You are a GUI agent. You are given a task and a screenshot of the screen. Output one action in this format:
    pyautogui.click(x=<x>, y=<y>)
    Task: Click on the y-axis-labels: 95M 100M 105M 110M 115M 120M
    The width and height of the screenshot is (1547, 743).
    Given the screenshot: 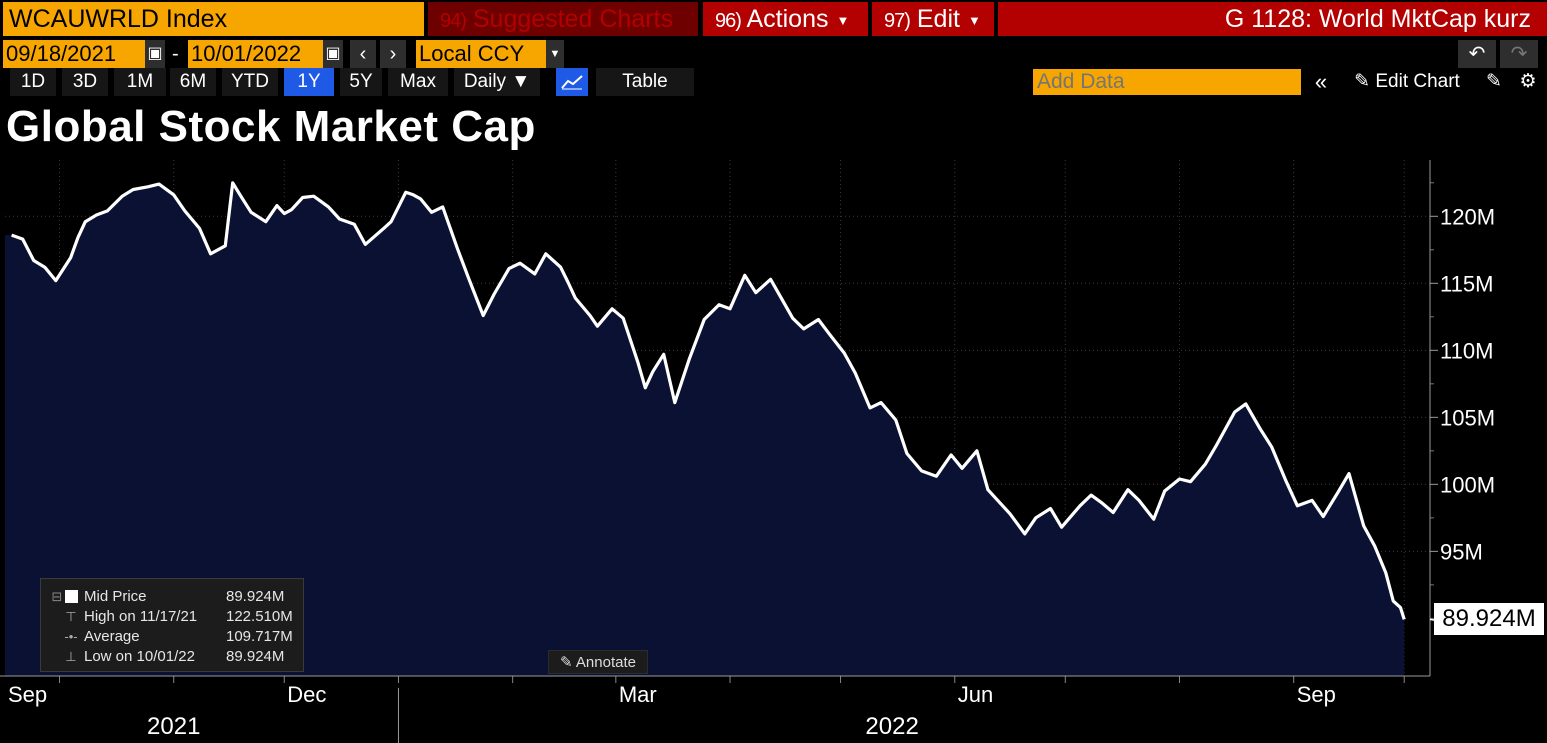 What is the action you would take?
    pyautogui.click(x=1467, y=384)
    